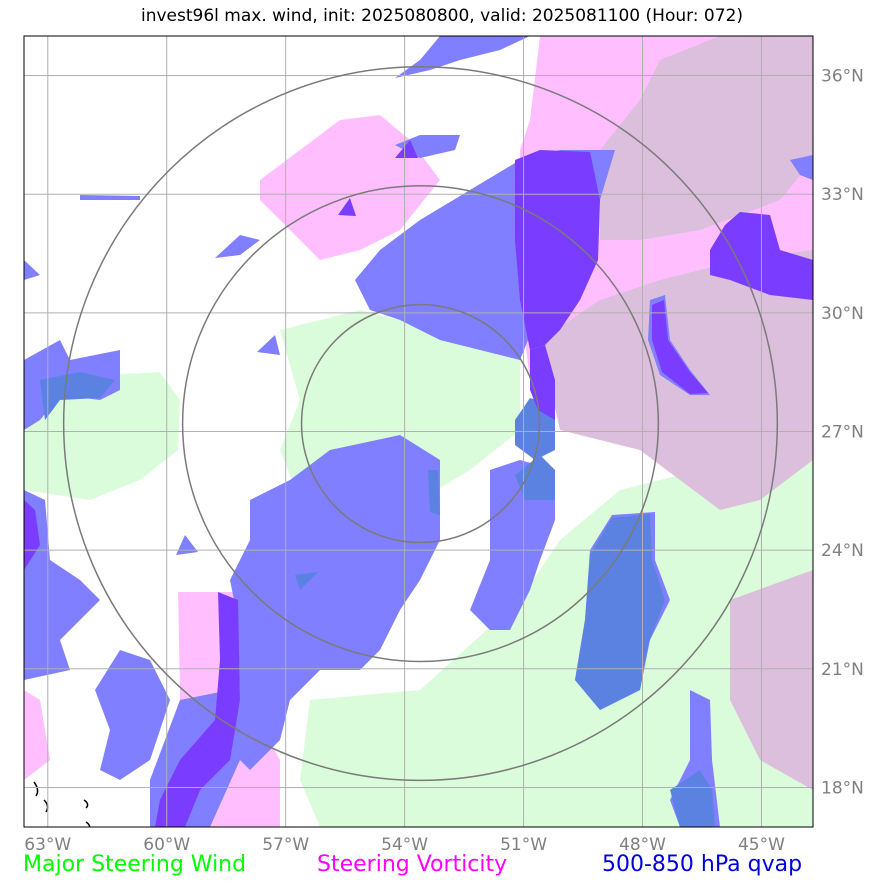 The width and height of the screenshot is (884, 891). I want to click on y-axis-ticks: 36°N 33°N 30°N 27°N 24°N 21°N 18°N, so click(842, 433).